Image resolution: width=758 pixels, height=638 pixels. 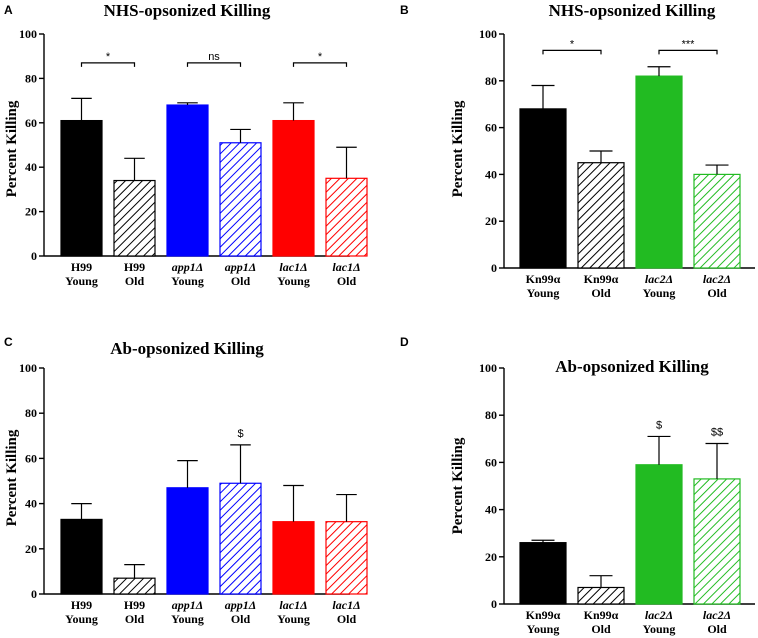 I want to click on panel-d-ylabel: Percent Killing, so click(x=458, y=485).